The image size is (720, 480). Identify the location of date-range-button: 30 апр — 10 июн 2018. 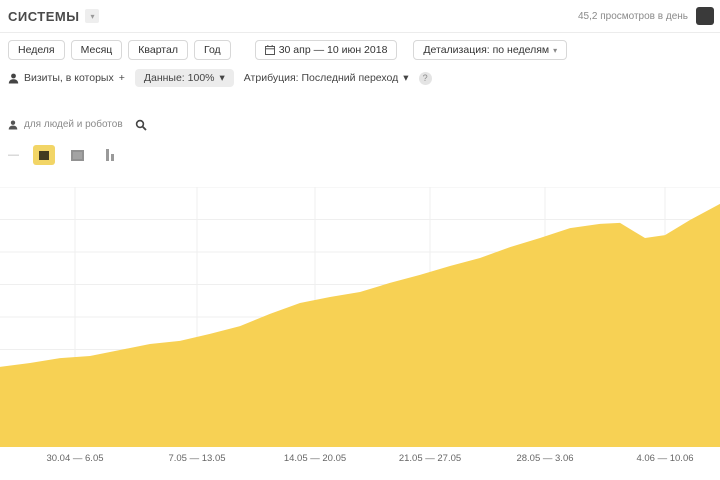
(326, 50).